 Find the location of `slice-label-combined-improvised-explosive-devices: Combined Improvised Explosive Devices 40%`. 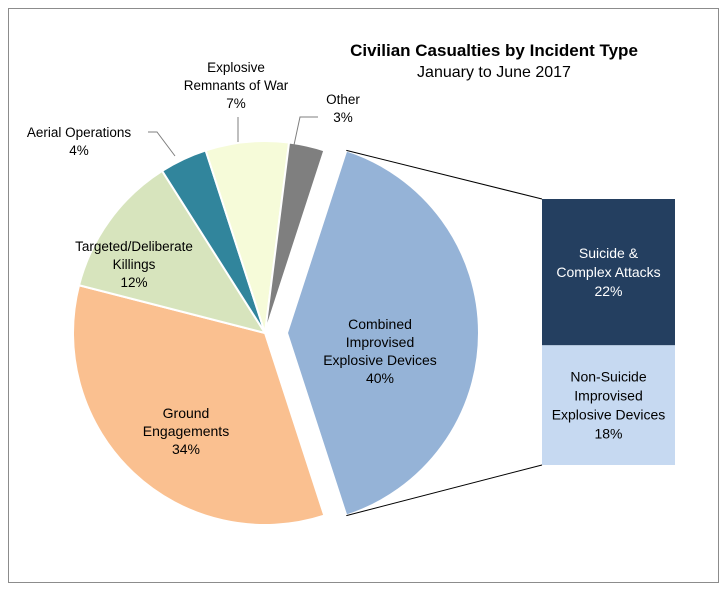

slice-label-combined-improvised-explosive-devices: Combined Improvised Explosive Devices 40% is located at coordinates (380, 351).